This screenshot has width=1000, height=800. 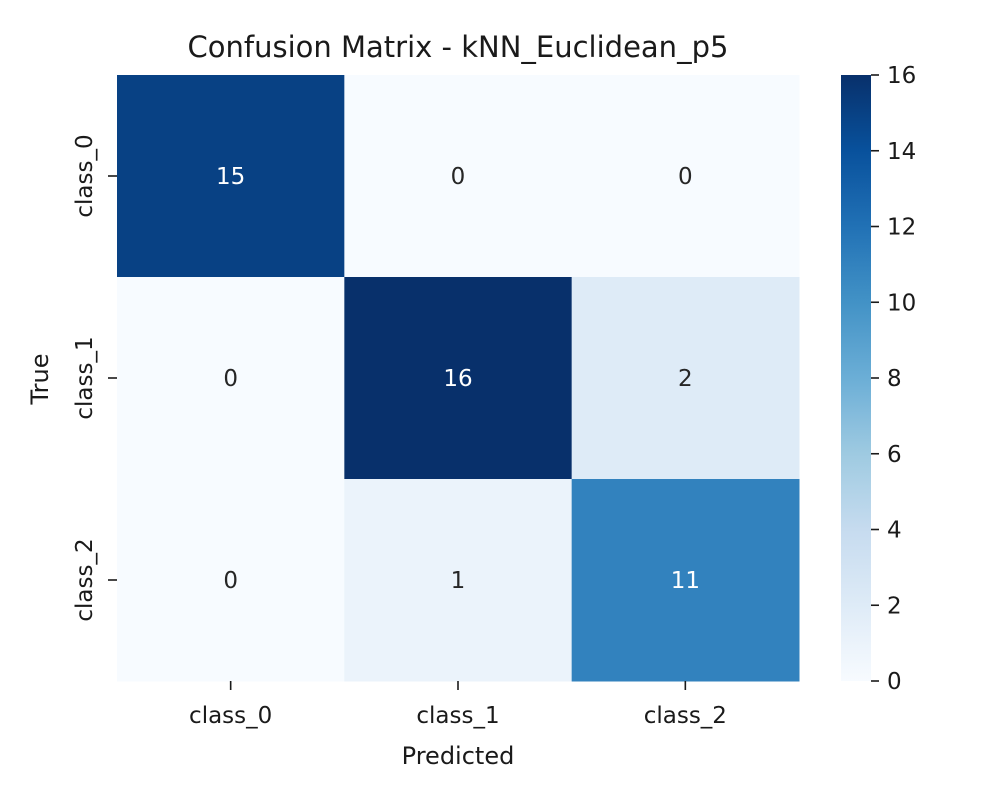 I want to click on cell-value-r1-c2: 2, so click(x=685, y=379).